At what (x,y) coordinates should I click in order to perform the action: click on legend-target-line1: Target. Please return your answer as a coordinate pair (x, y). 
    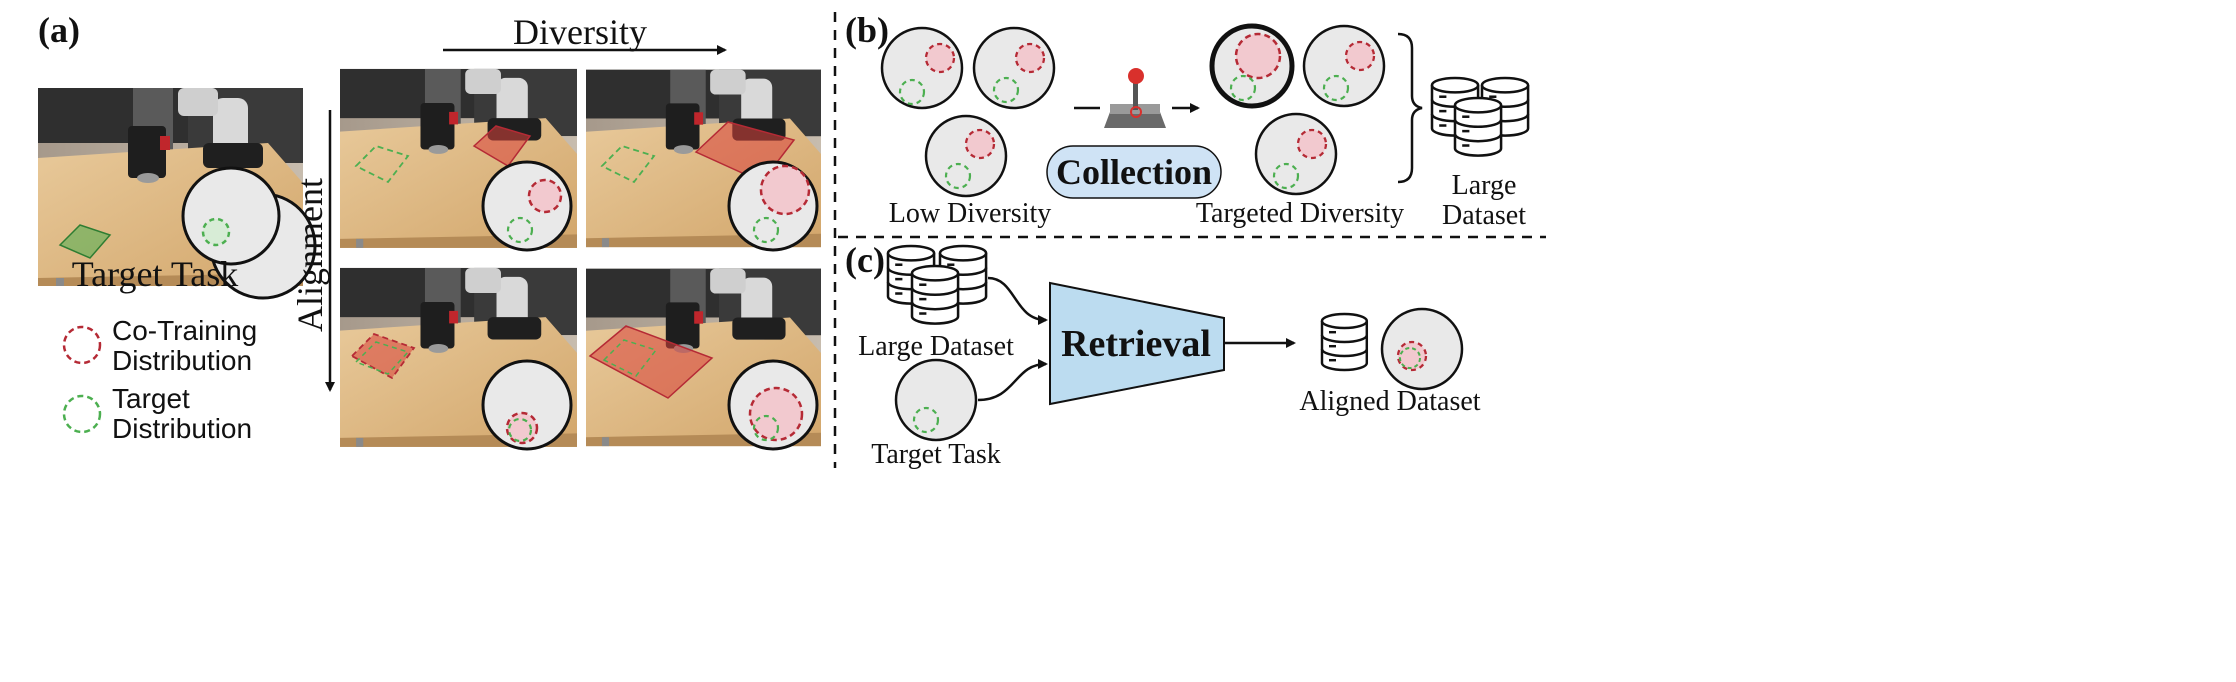
    Looking at the image, I should click on (151, 398).